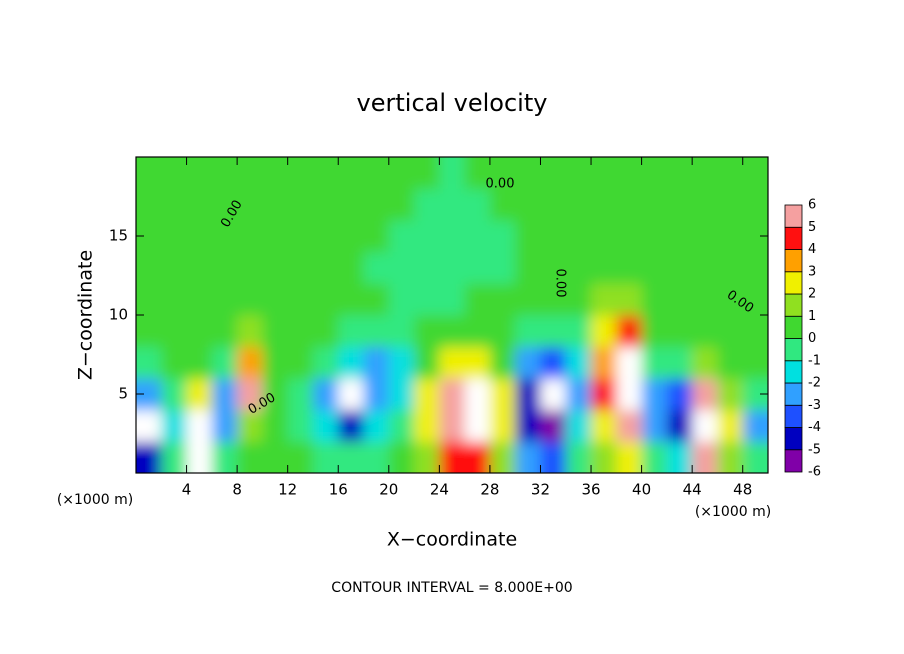  What do you see at coordinates (187, 490) in the screenshot?
I see `x-tick-label: 4` at bounding box center [187, 490].